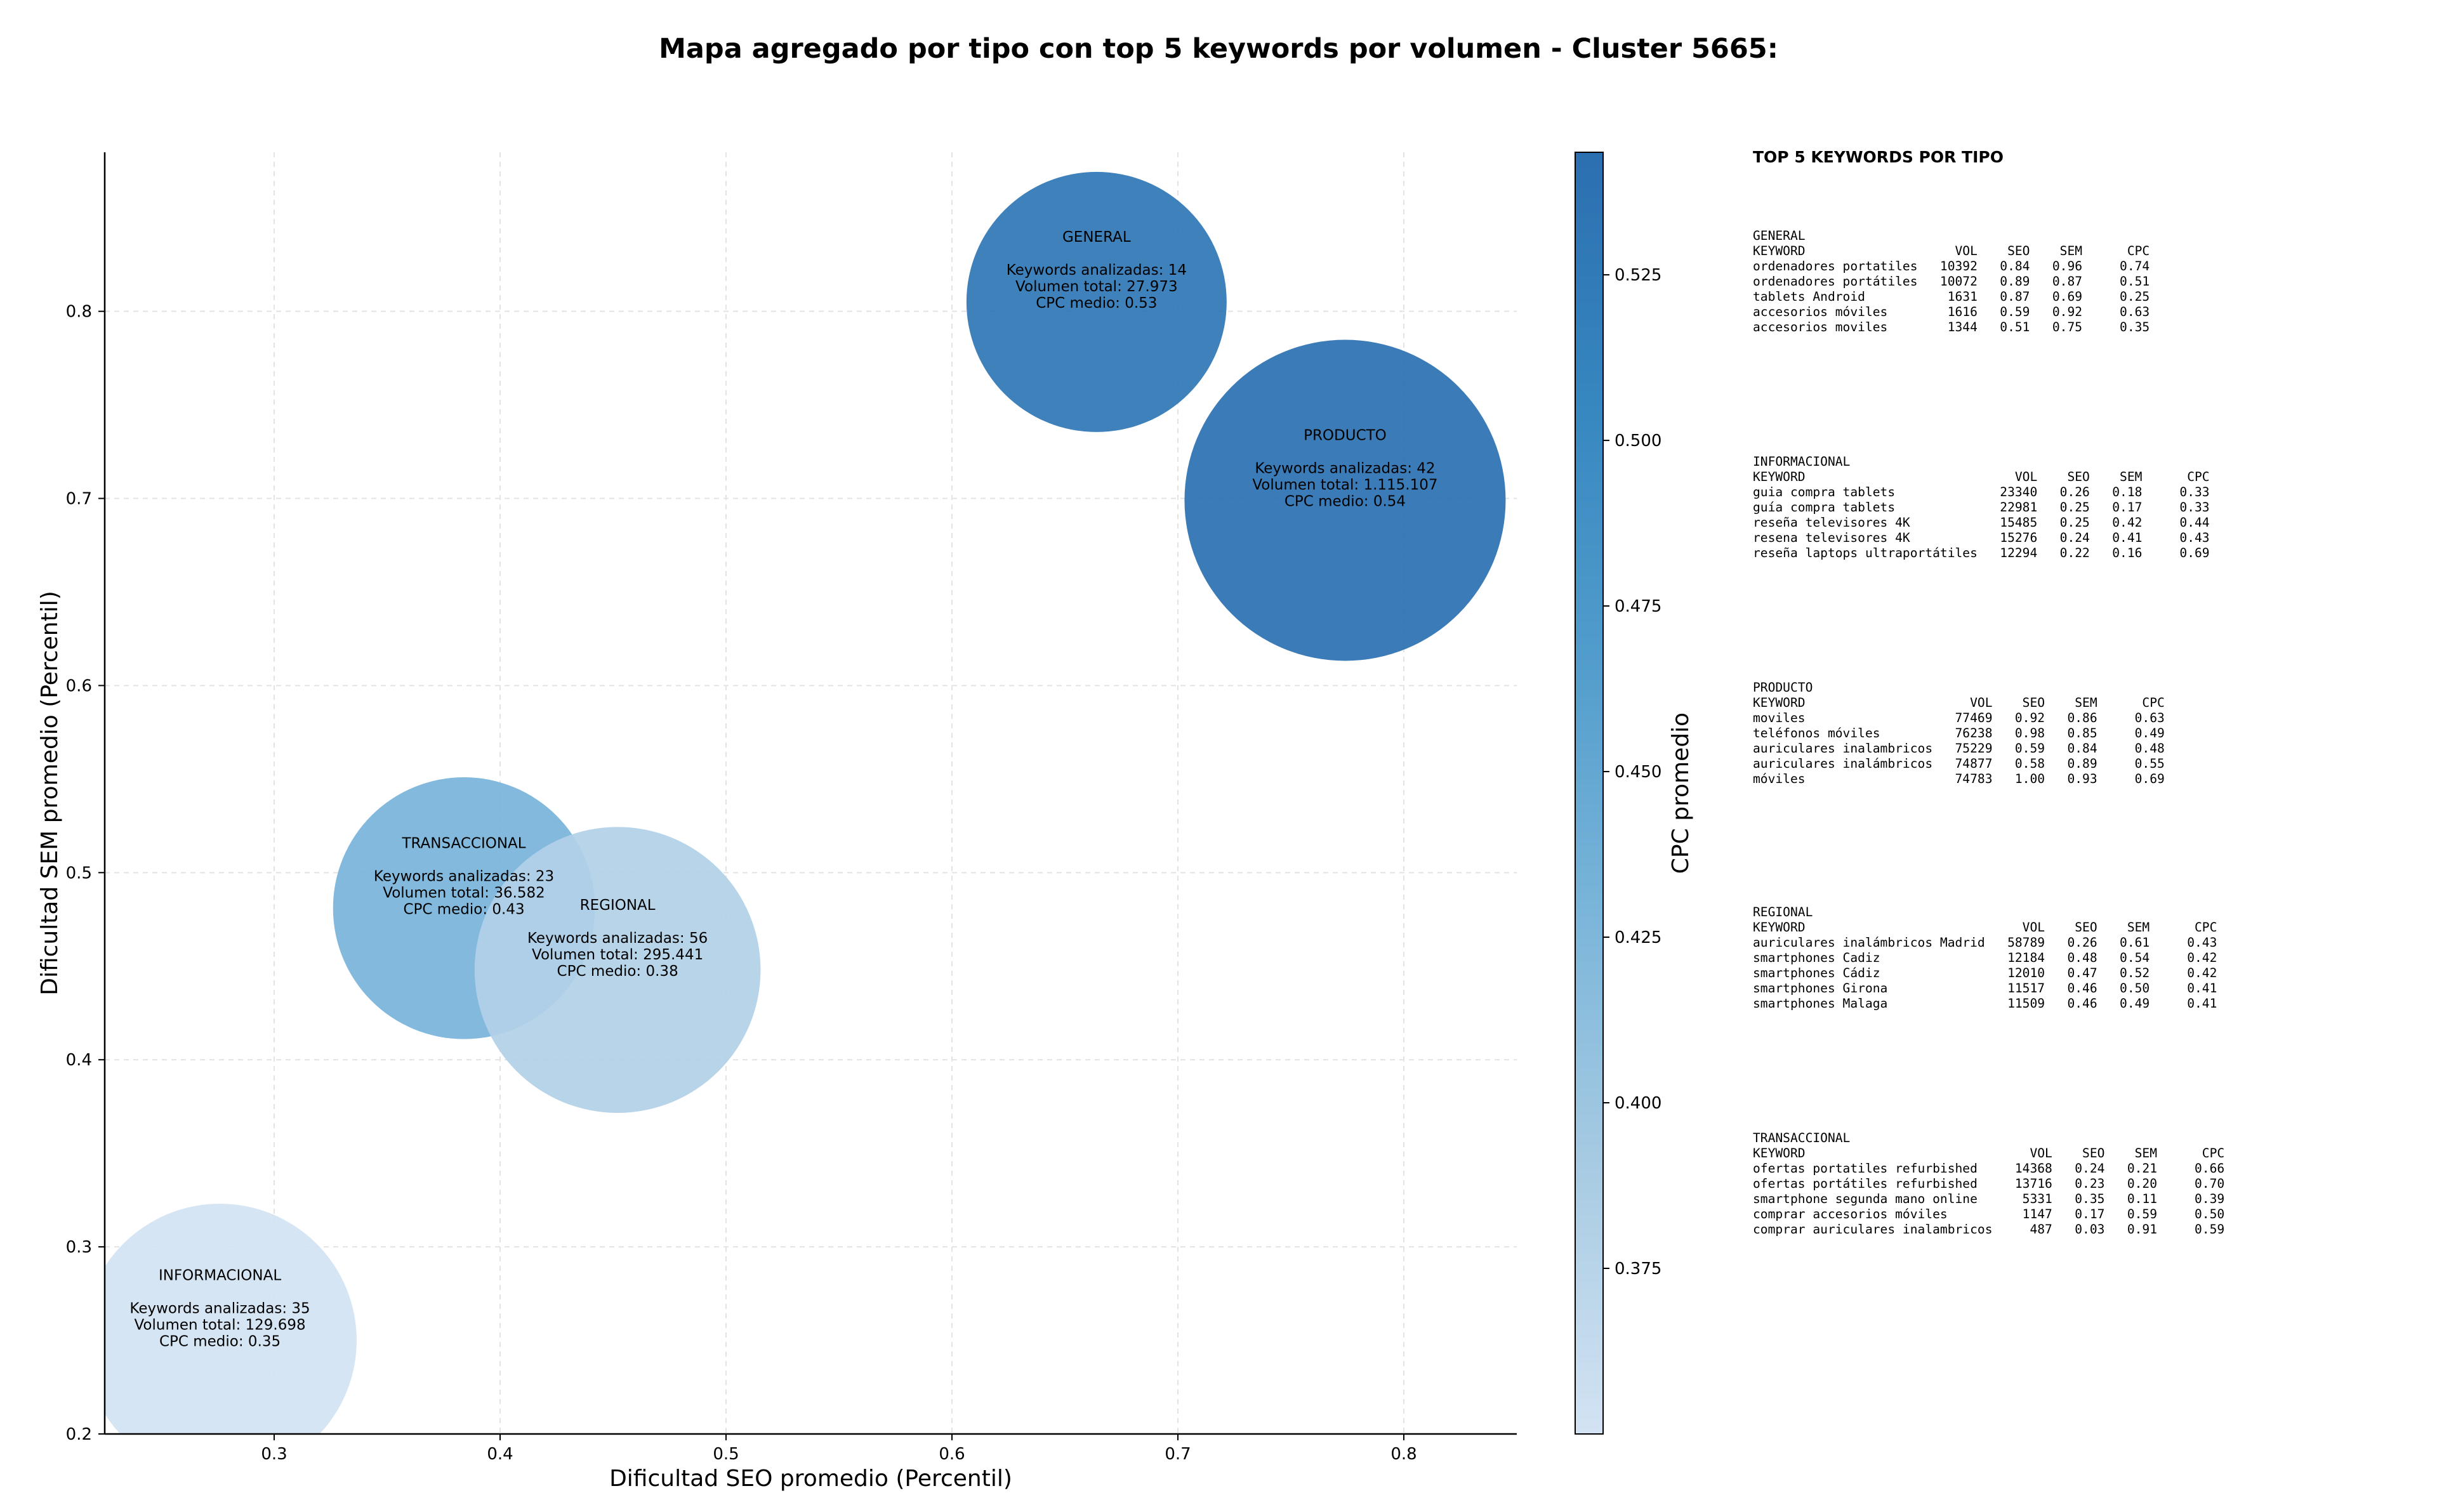 This screenshot has width=2437, height=1512. I want to click on bubble-producto, so click(1345, 500).